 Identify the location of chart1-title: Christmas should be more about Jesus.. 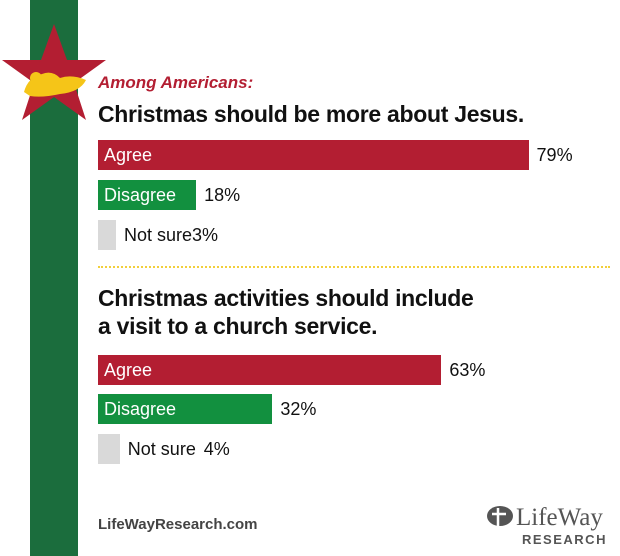
(311, 114).